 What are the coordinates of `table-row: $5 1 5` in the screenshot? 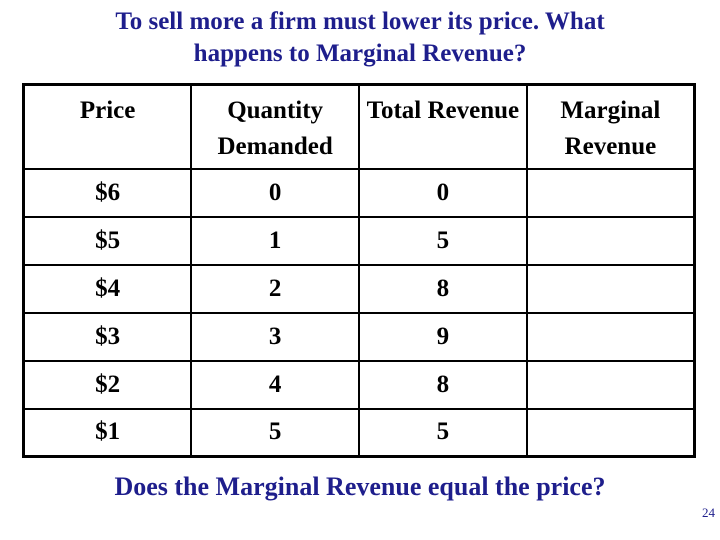 It's located at (359, 240).